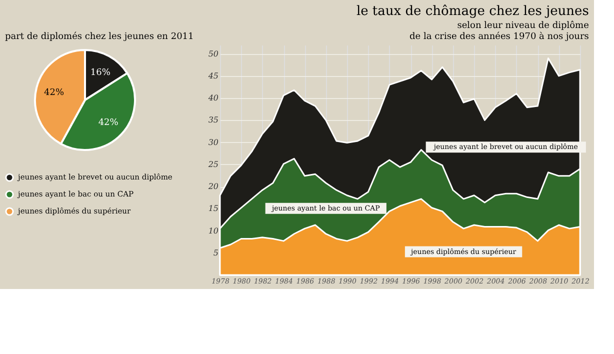  I want to click on y-tick-label: 15, so click(213, 209).